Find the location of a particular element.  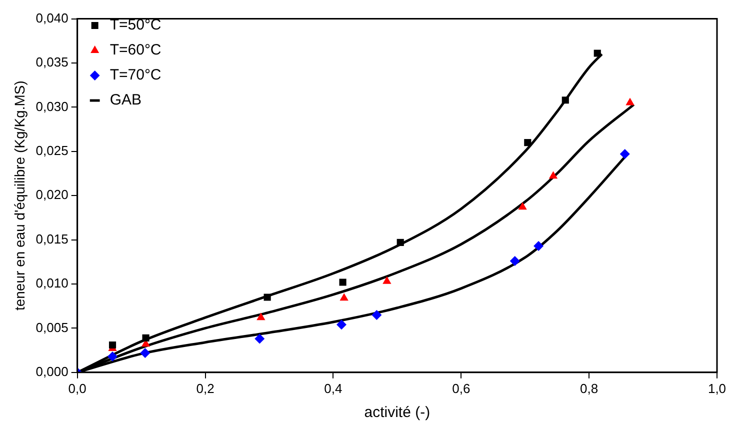

x-tick-label: 0,6 is located at coordinates (461, 388).